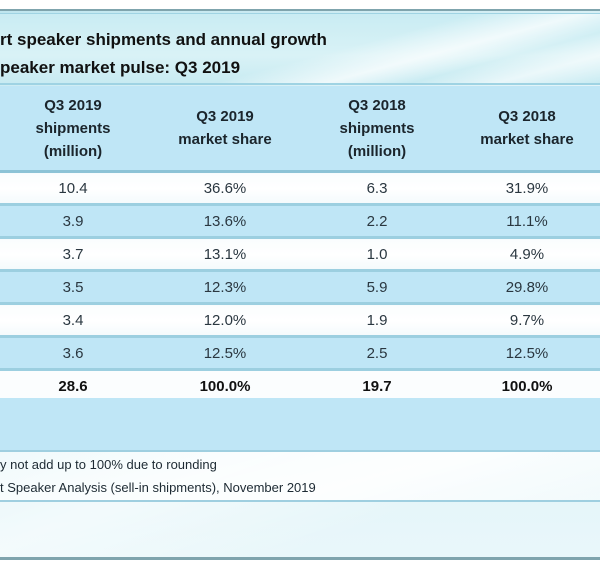 The image size is (600, 572). What do you see at coordinates (225, 129) in the screenshot?
I see `col-header-q3-2019-share: Q3 2019 market share` at bounding box center [225, 129].